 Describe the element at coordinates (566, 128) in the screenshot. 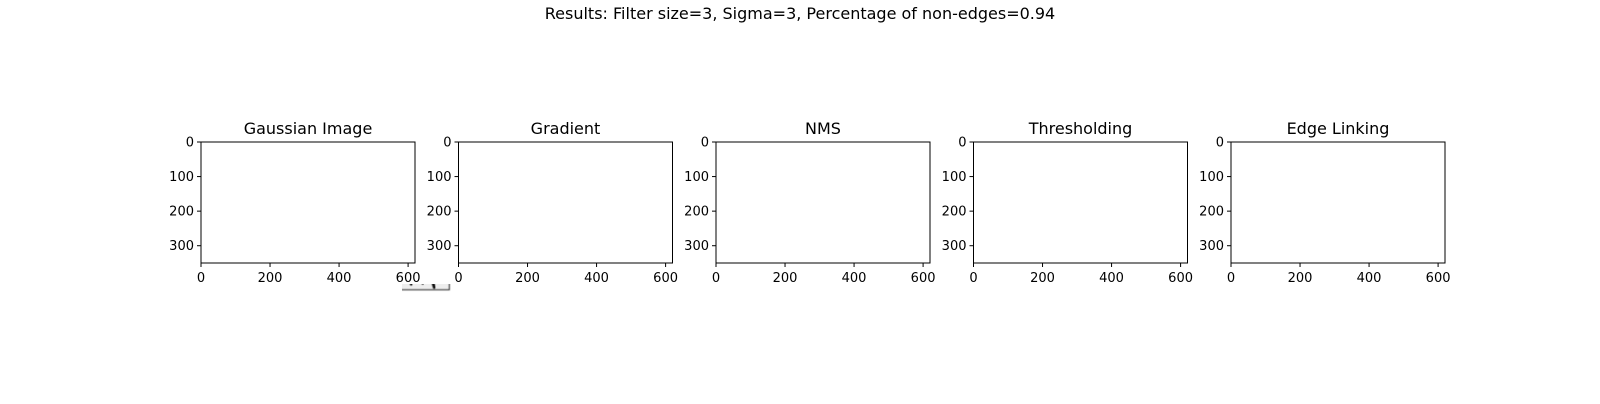

I see `subplot-title: Gradient` at that location.